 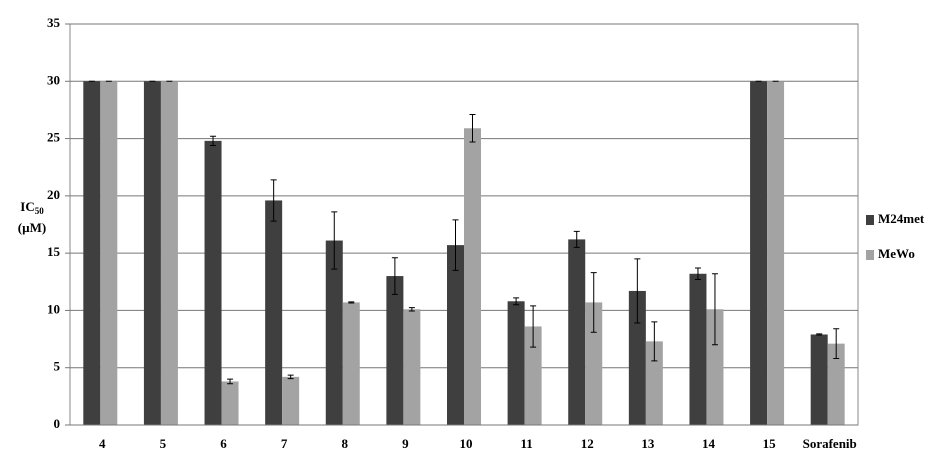 What do you see at coordinates (102, 443) in the screenshot?
I see `x-tick-label: 4` at bounding box center [102, 443].